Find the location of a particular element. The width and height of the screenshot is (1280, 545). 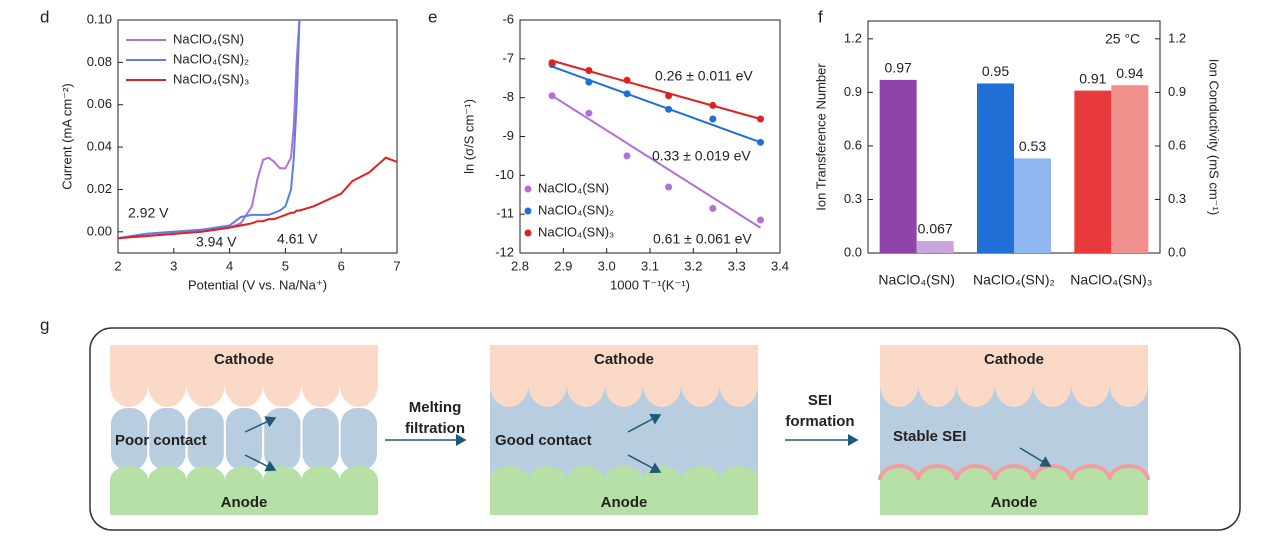

y2-tick-label: 0.9 is located at coordinates (1177, 91).